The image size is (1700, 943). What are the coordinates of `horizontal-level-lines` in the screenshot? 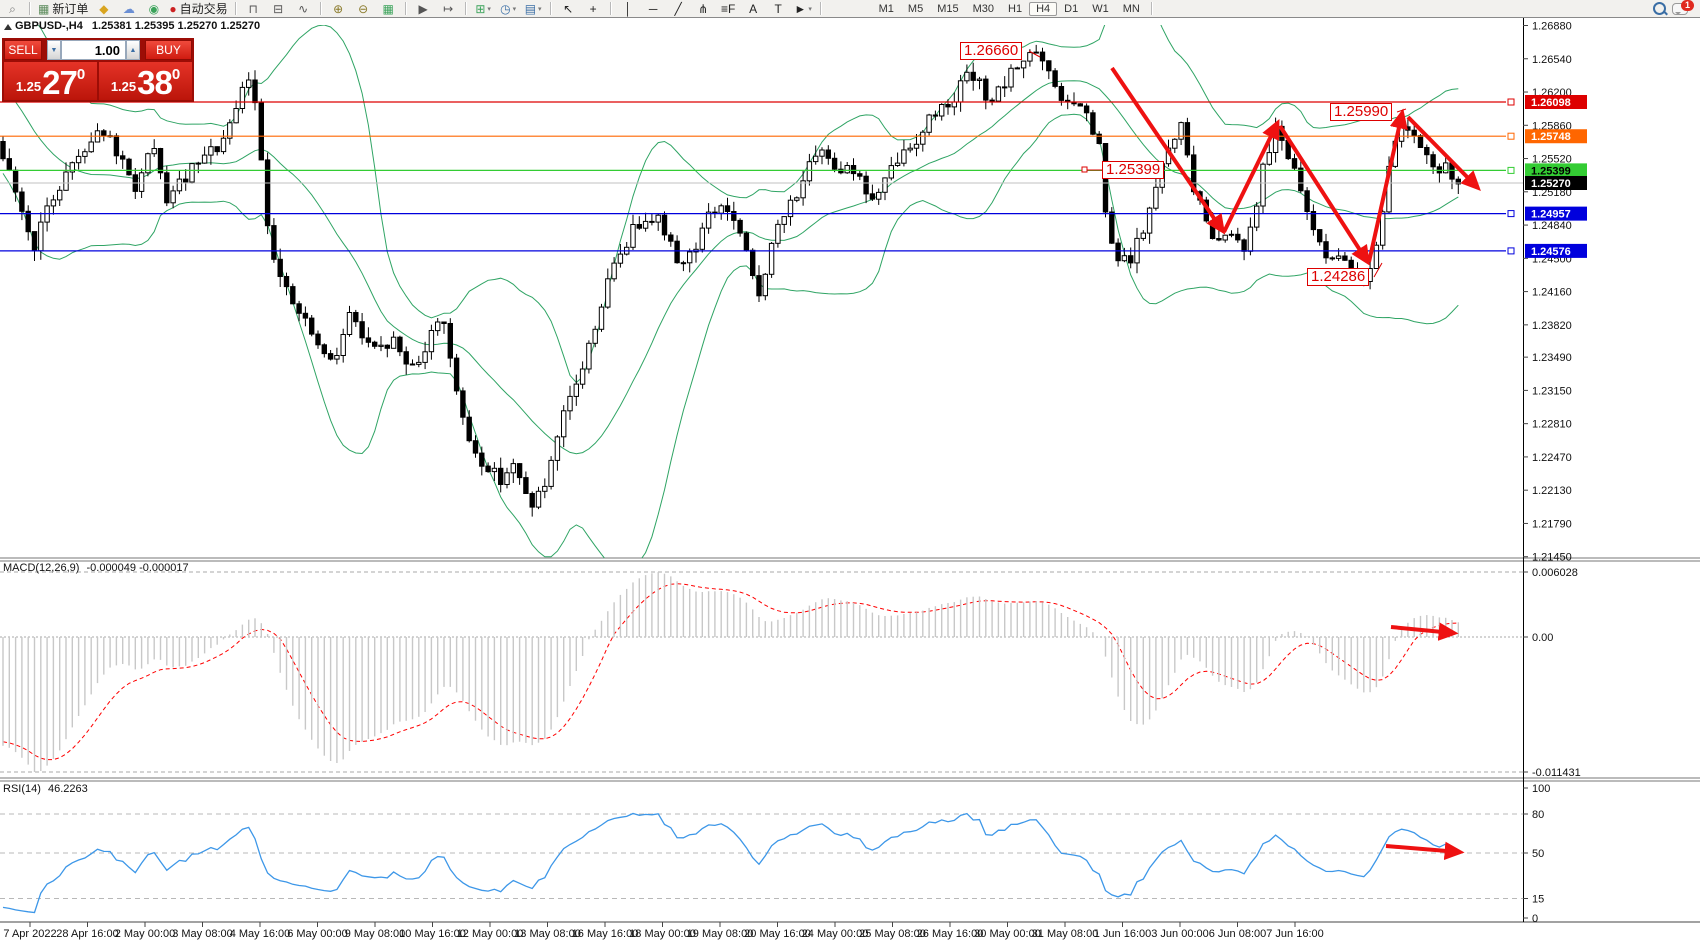 It's located at (757, 176).